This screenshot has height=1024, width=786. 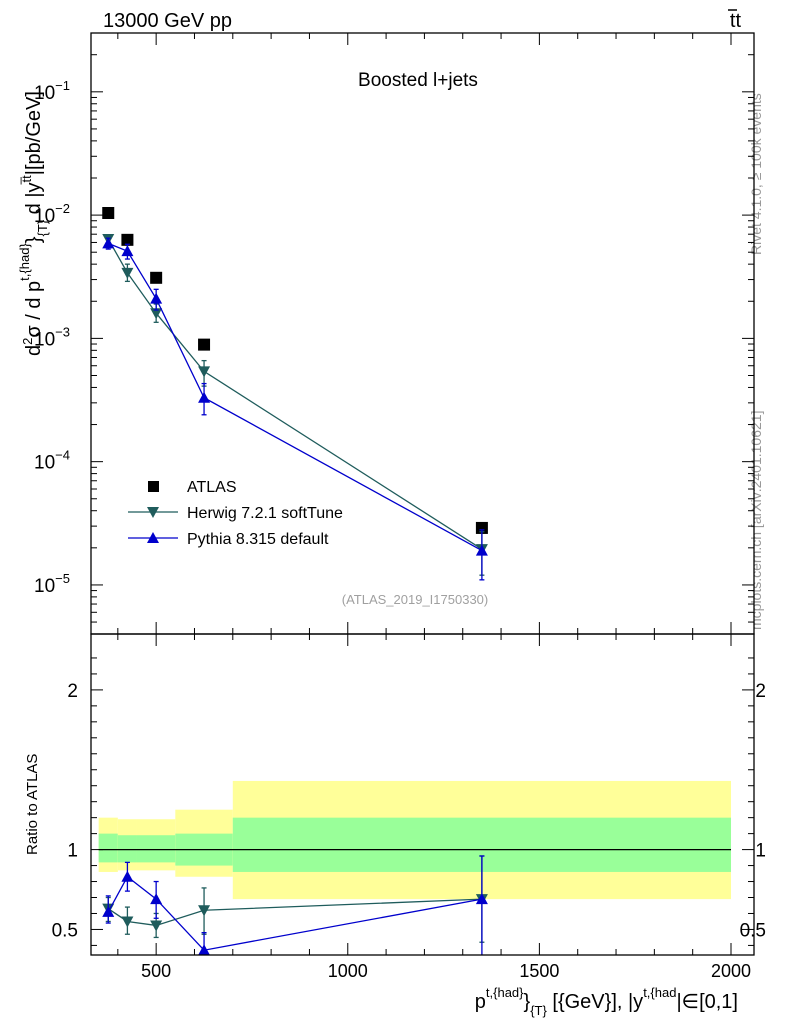 I want to click on ylabel-d: d, so click(x=34, y=350).